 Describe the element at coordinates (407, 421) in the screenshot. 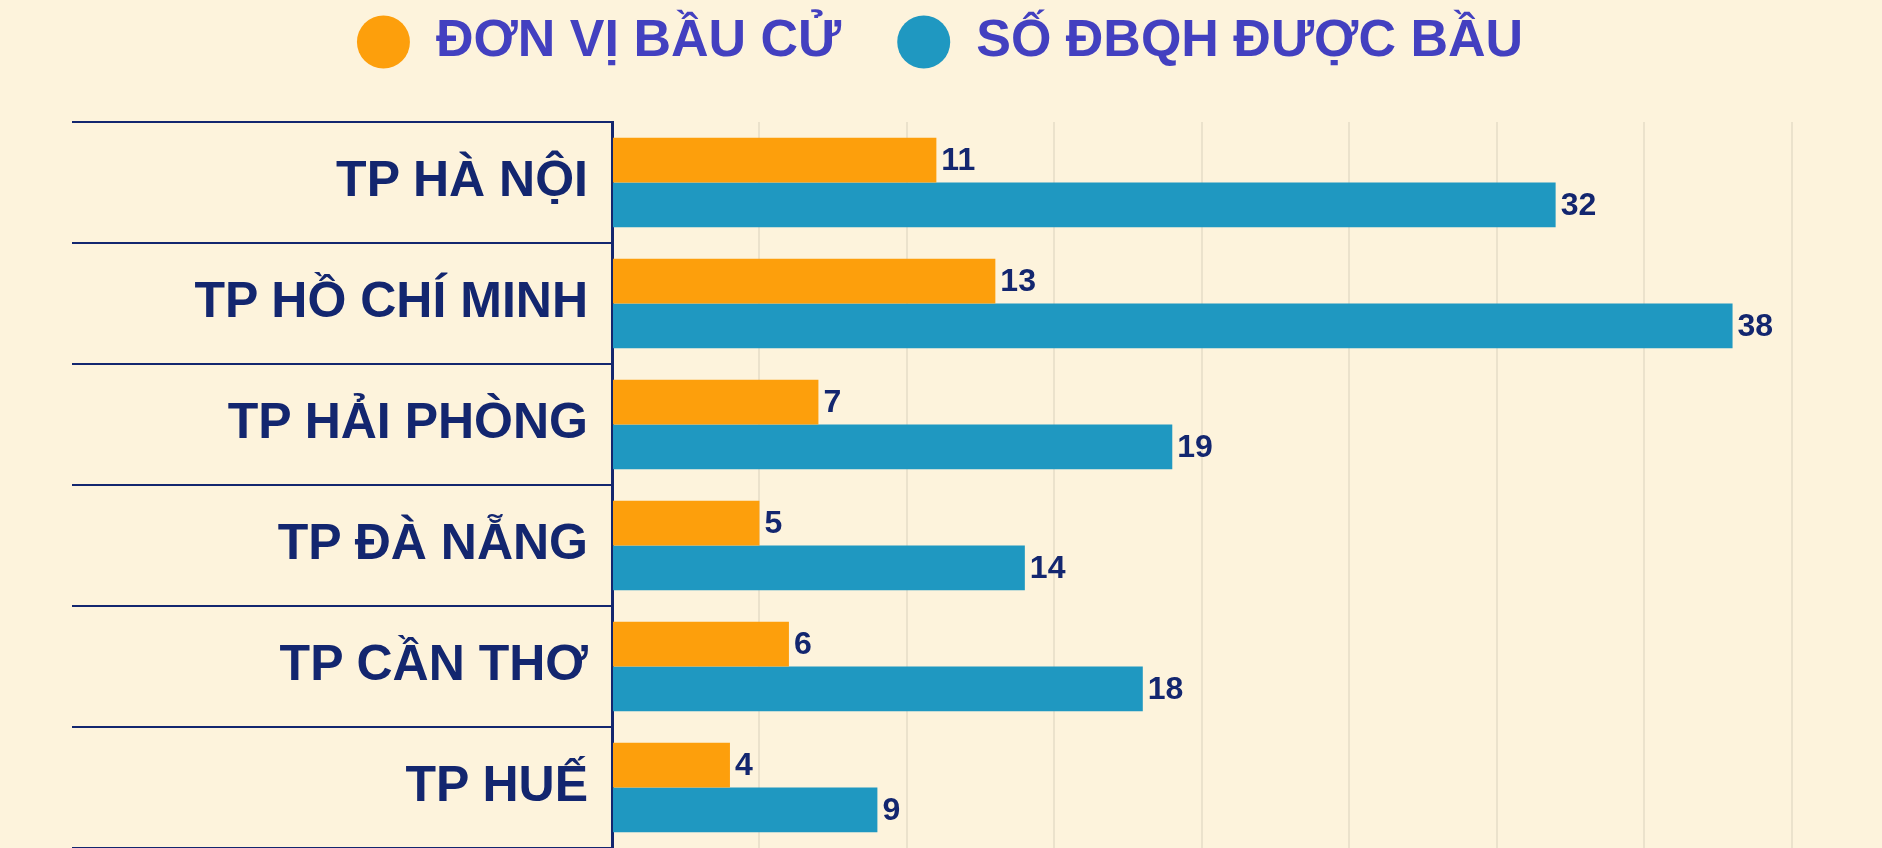

I see `y-tick-label: TP HẢI PHÒNG` at that location.